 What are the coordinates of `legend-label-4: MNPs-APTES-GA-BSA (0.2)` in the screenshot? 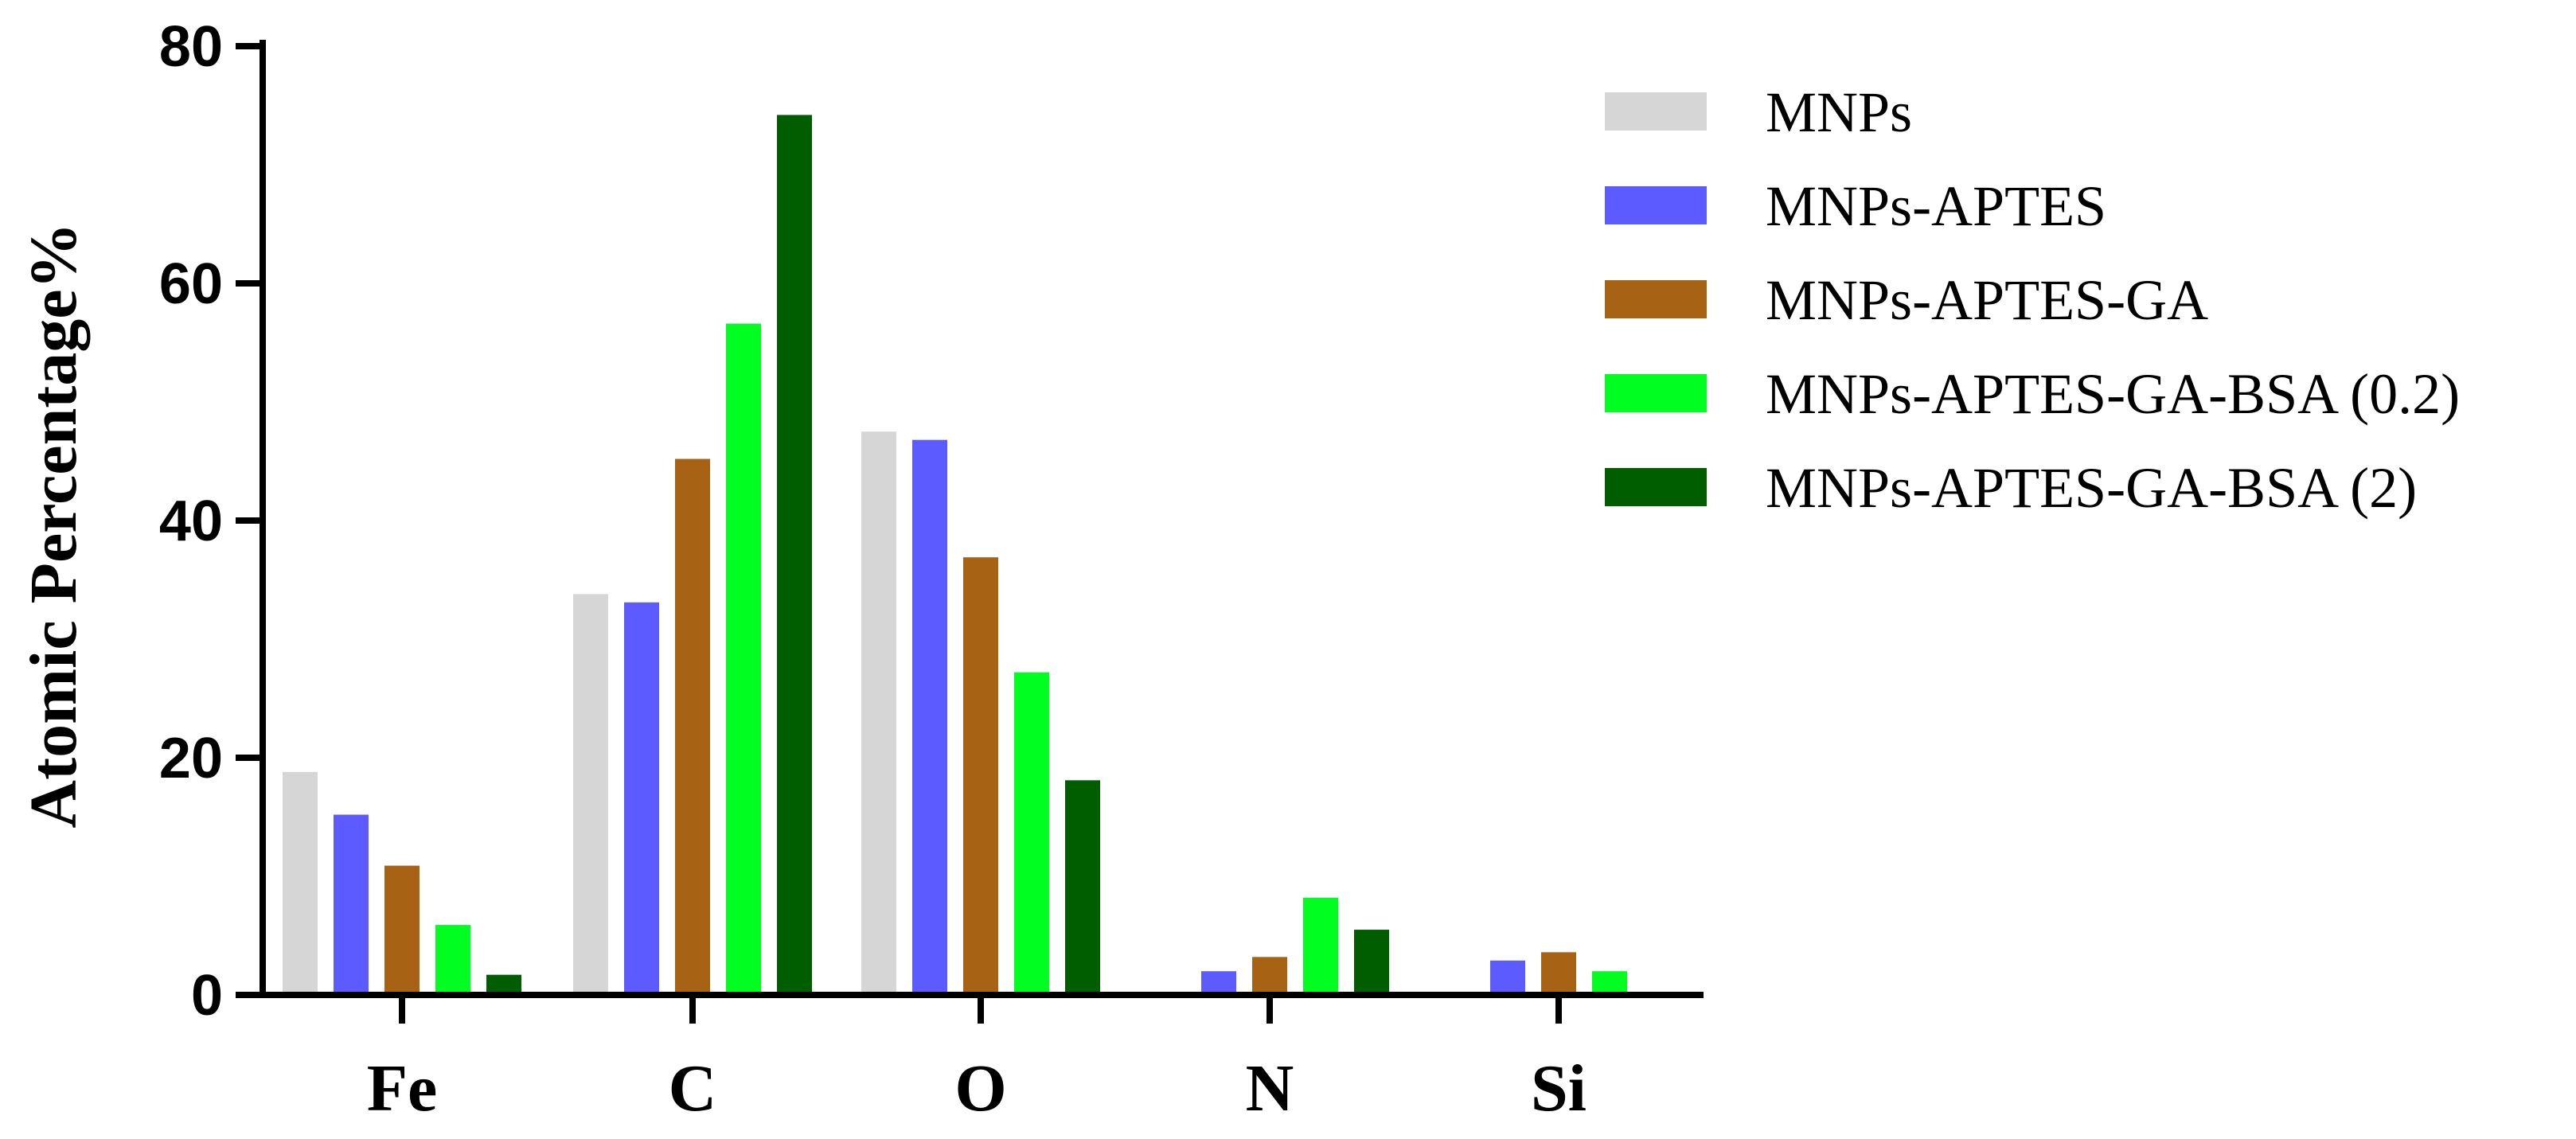 It's located at (2113, 394).